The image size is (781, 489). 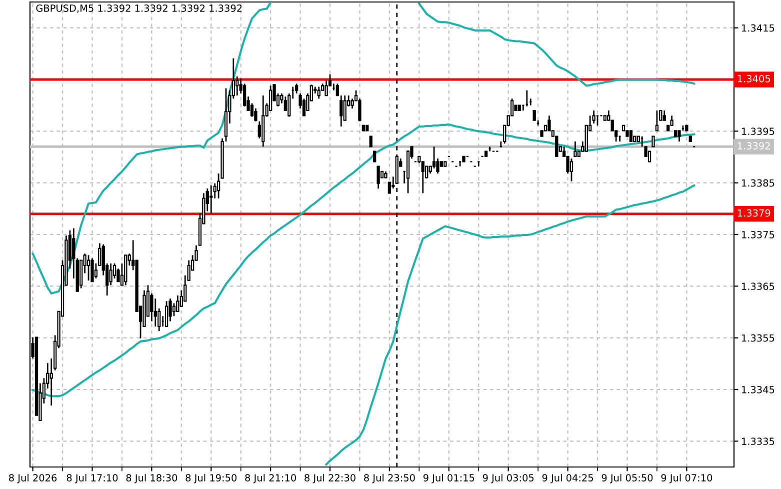 What do you see at coordinates (627, 479) in the screenshot?
I see `x-tick-label: 9 Jul 05:50` at bounding box center [627, 479].